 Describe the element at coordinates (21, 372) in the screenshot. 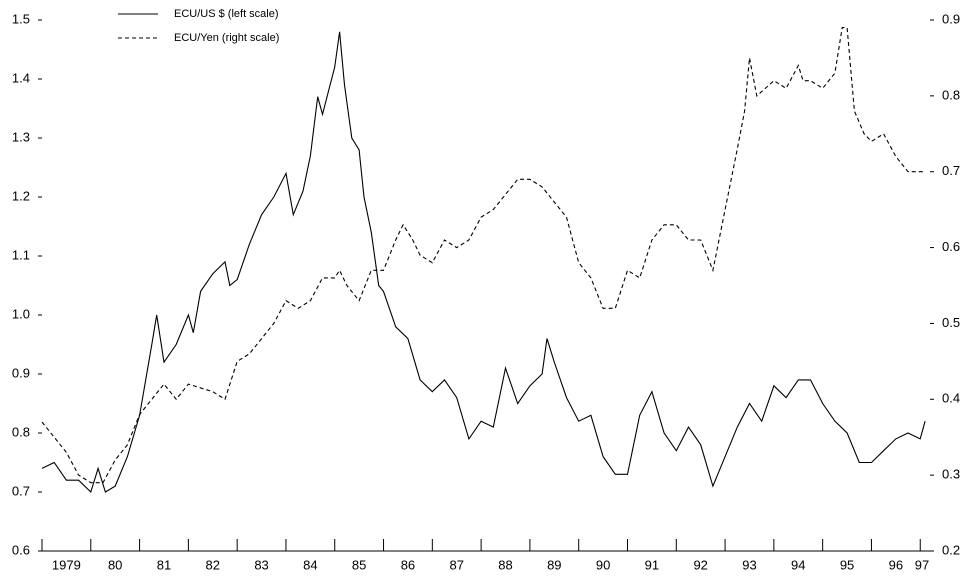

I see `y-tick-label: 0.9` at that location.